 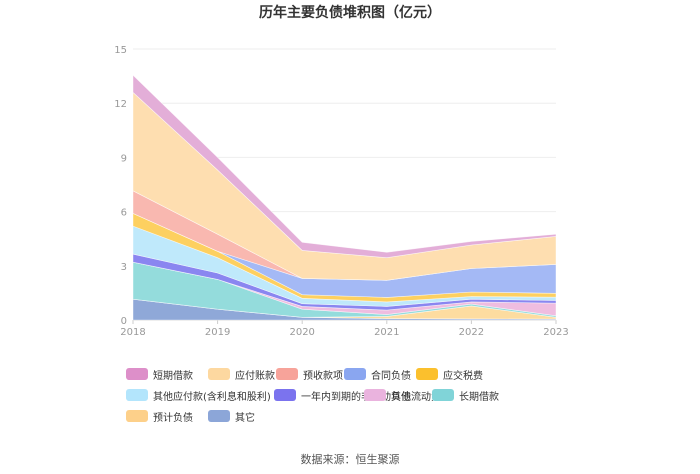 What do you see at coordinates (555, 332) in the screenshot?
I see `x-tick-label: 2023` at bounding box center [555, 332].